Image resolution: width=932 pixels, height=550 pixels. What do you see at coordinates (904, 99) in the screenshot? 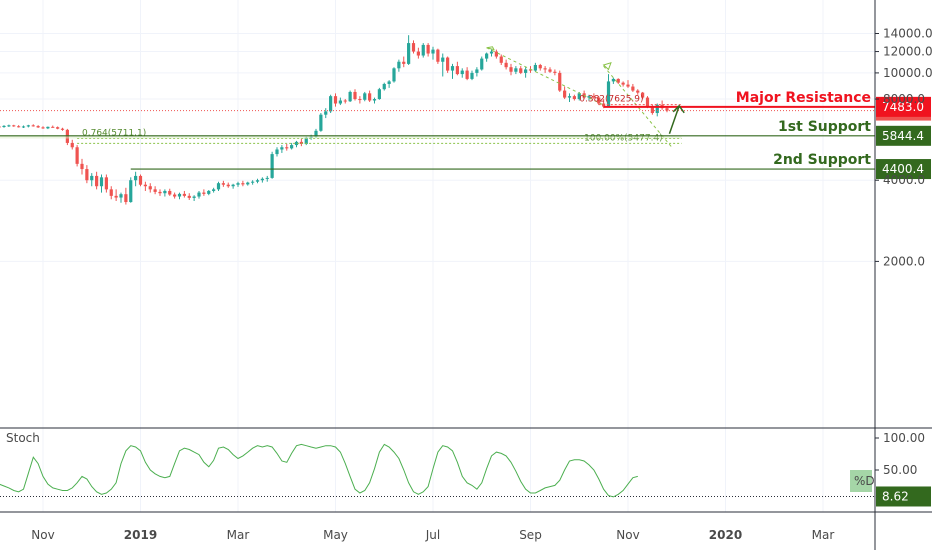
I see `price-tick-label-3: 8000.0` at bounding box center [904, 99].